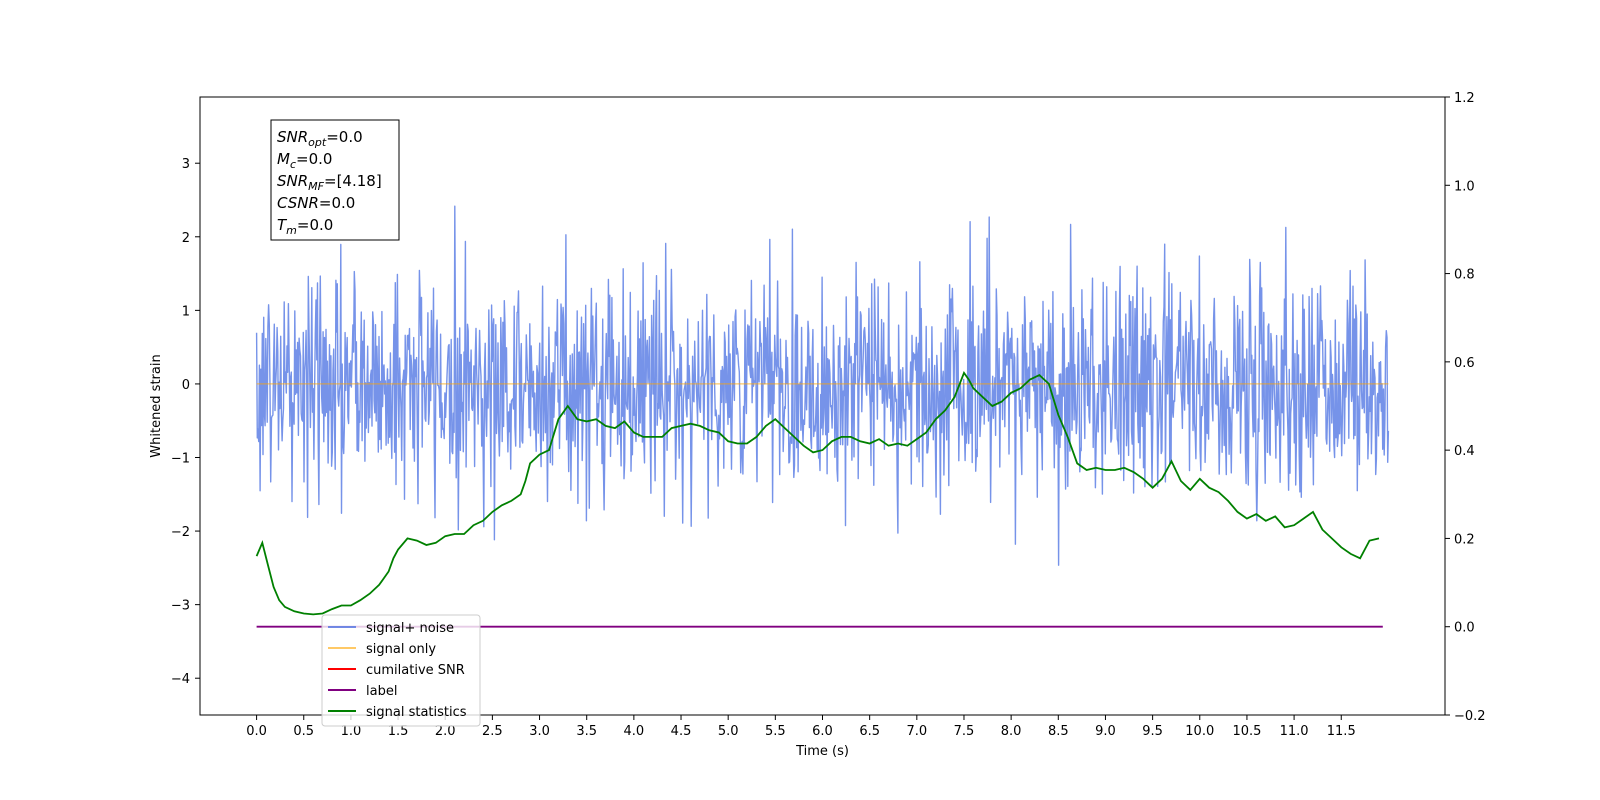 The image size is (1600, 800). I want to click on metric-row: Tm=0.0, so click(305, 226).